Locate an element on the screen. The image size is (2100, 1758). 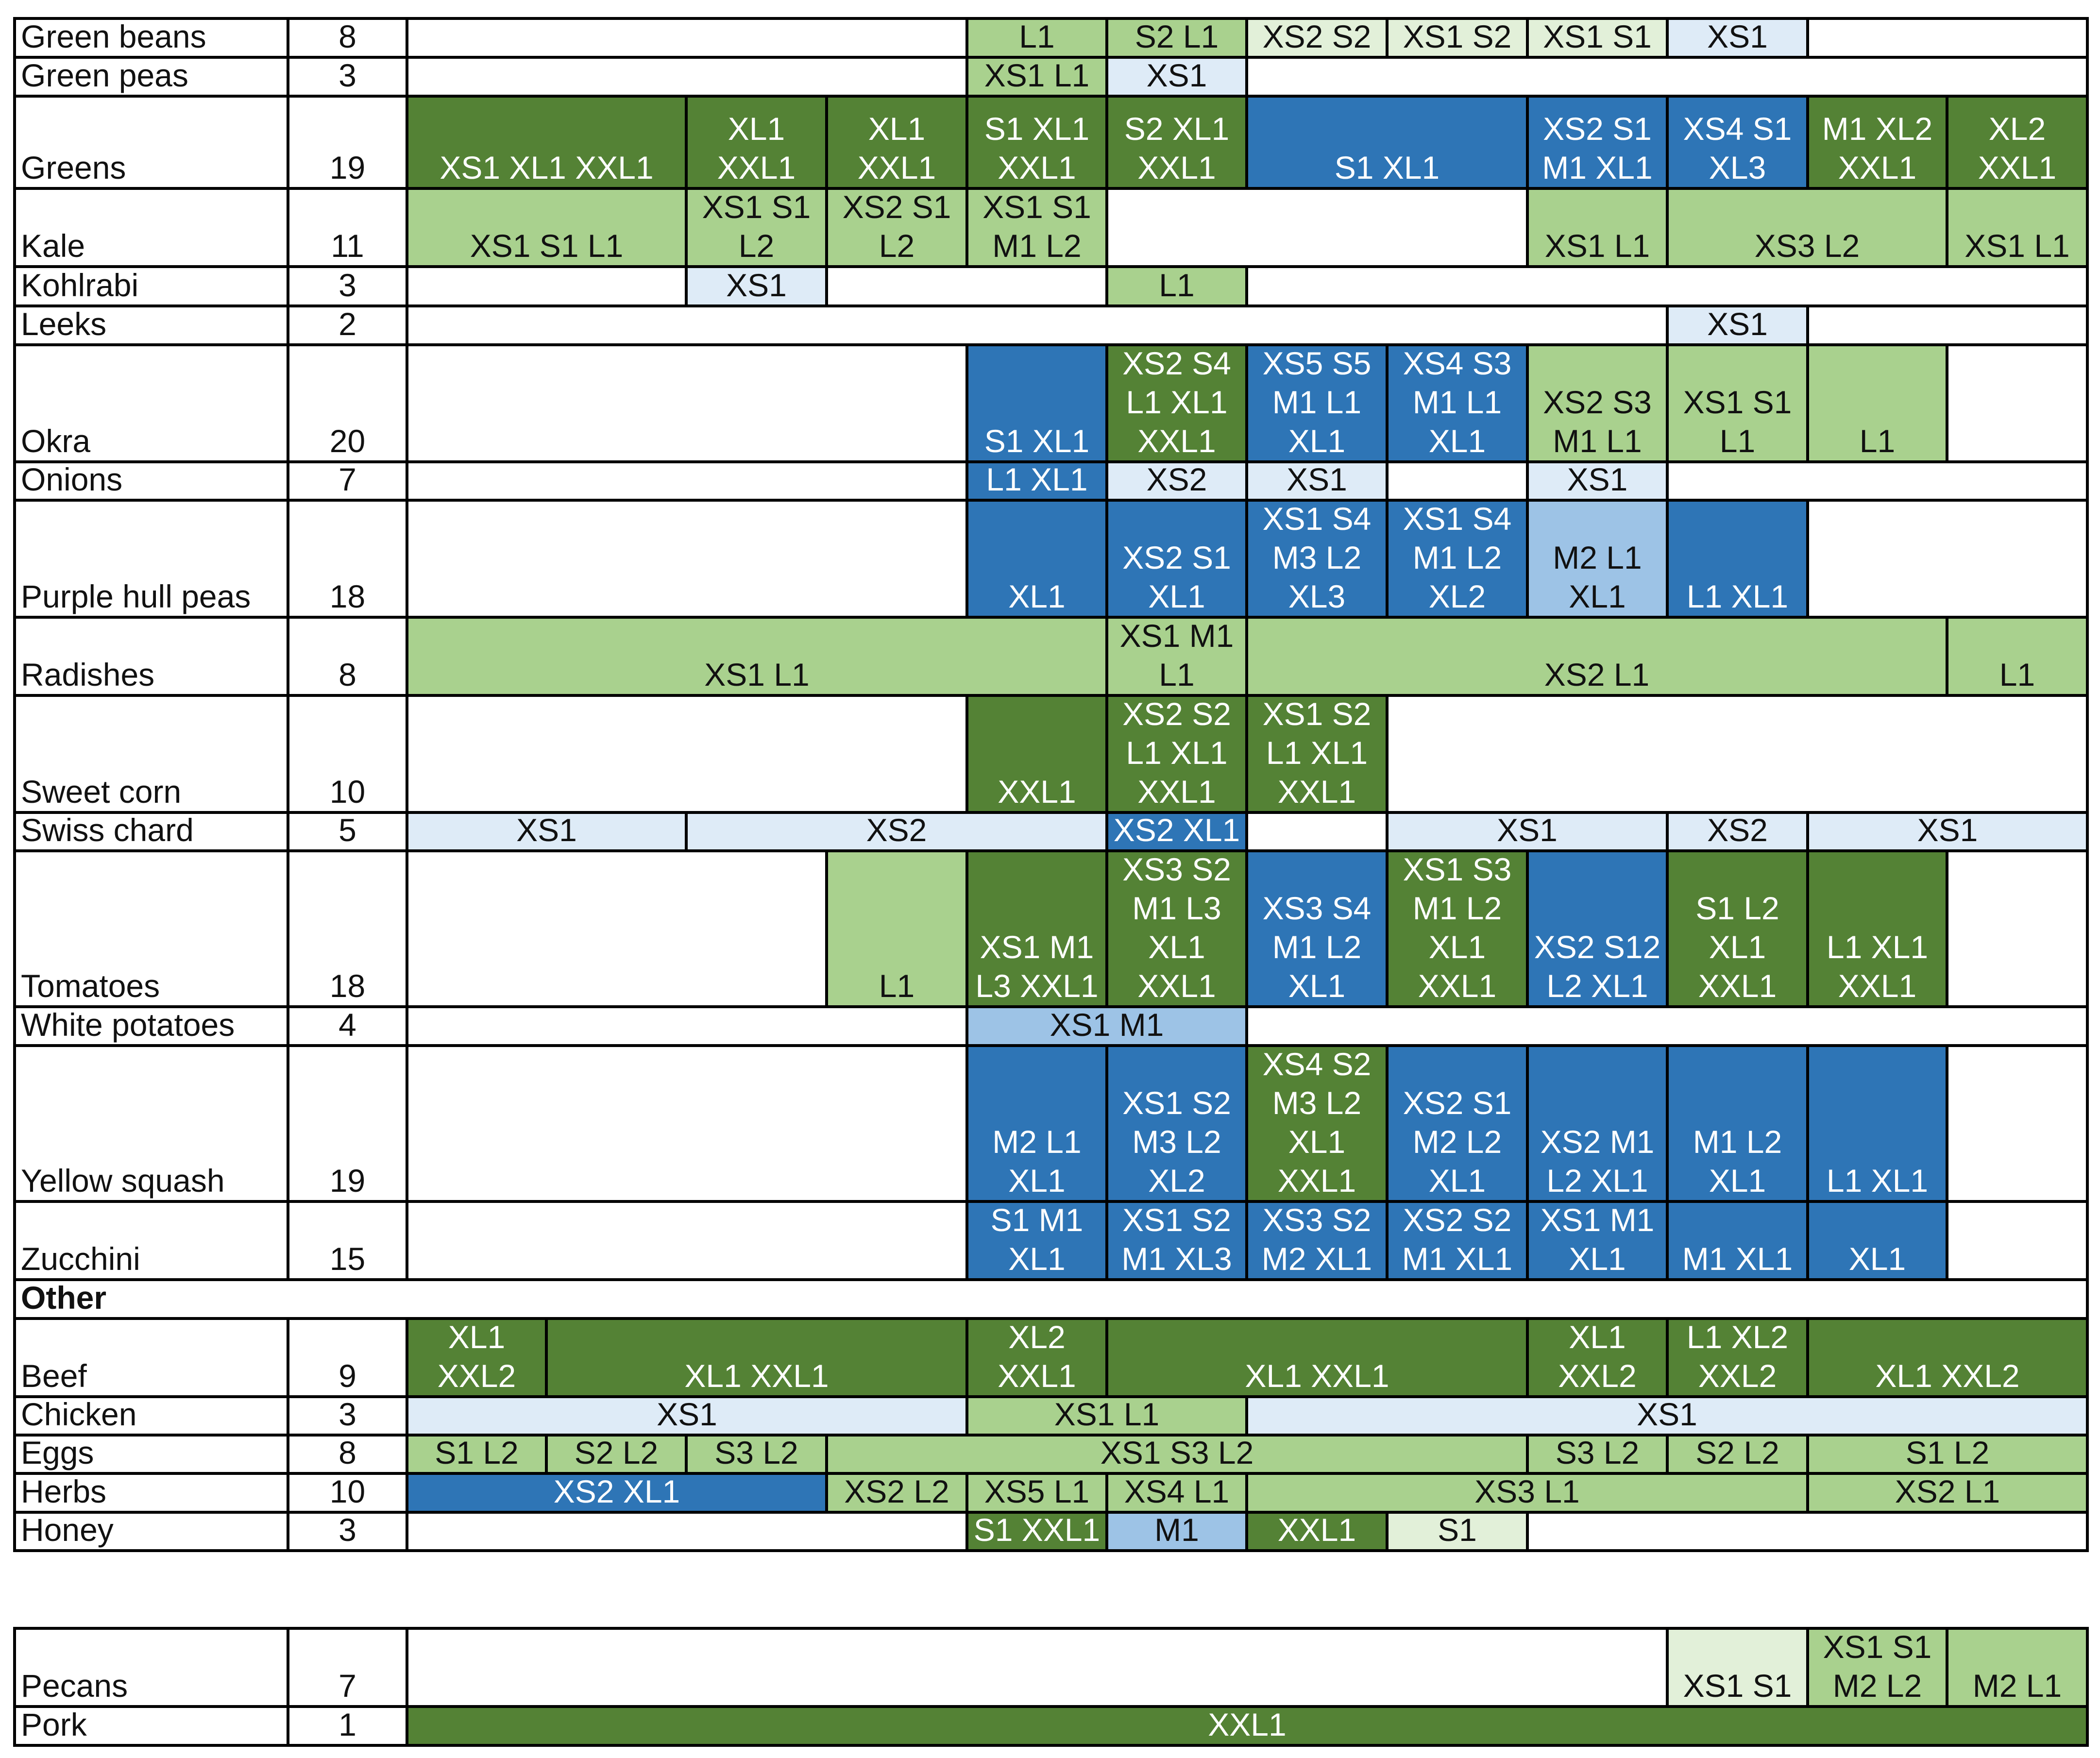
item-name-cell: Pork is located at coordinates (151, 1726).